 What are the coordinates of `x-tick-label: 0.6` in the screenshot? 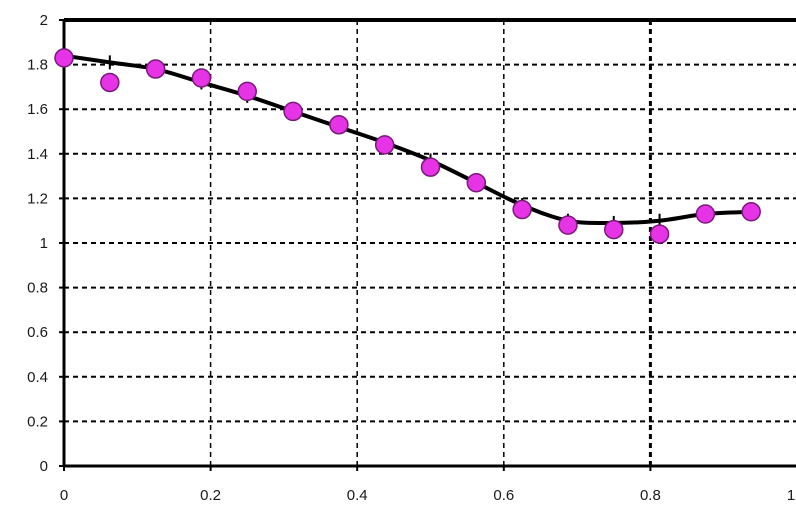 It's located at (503, 495).